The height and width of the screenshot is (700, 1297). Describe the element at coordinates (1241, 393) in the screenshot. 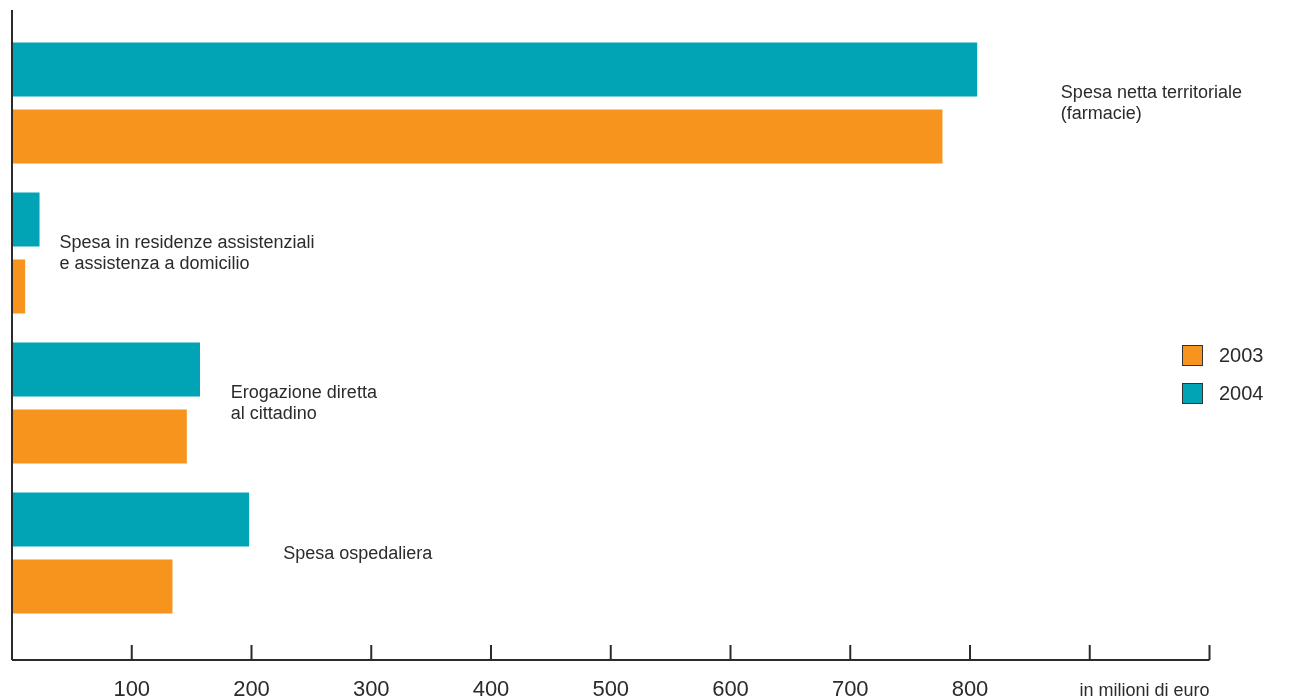

I see `legend-label: 2004` at that location.